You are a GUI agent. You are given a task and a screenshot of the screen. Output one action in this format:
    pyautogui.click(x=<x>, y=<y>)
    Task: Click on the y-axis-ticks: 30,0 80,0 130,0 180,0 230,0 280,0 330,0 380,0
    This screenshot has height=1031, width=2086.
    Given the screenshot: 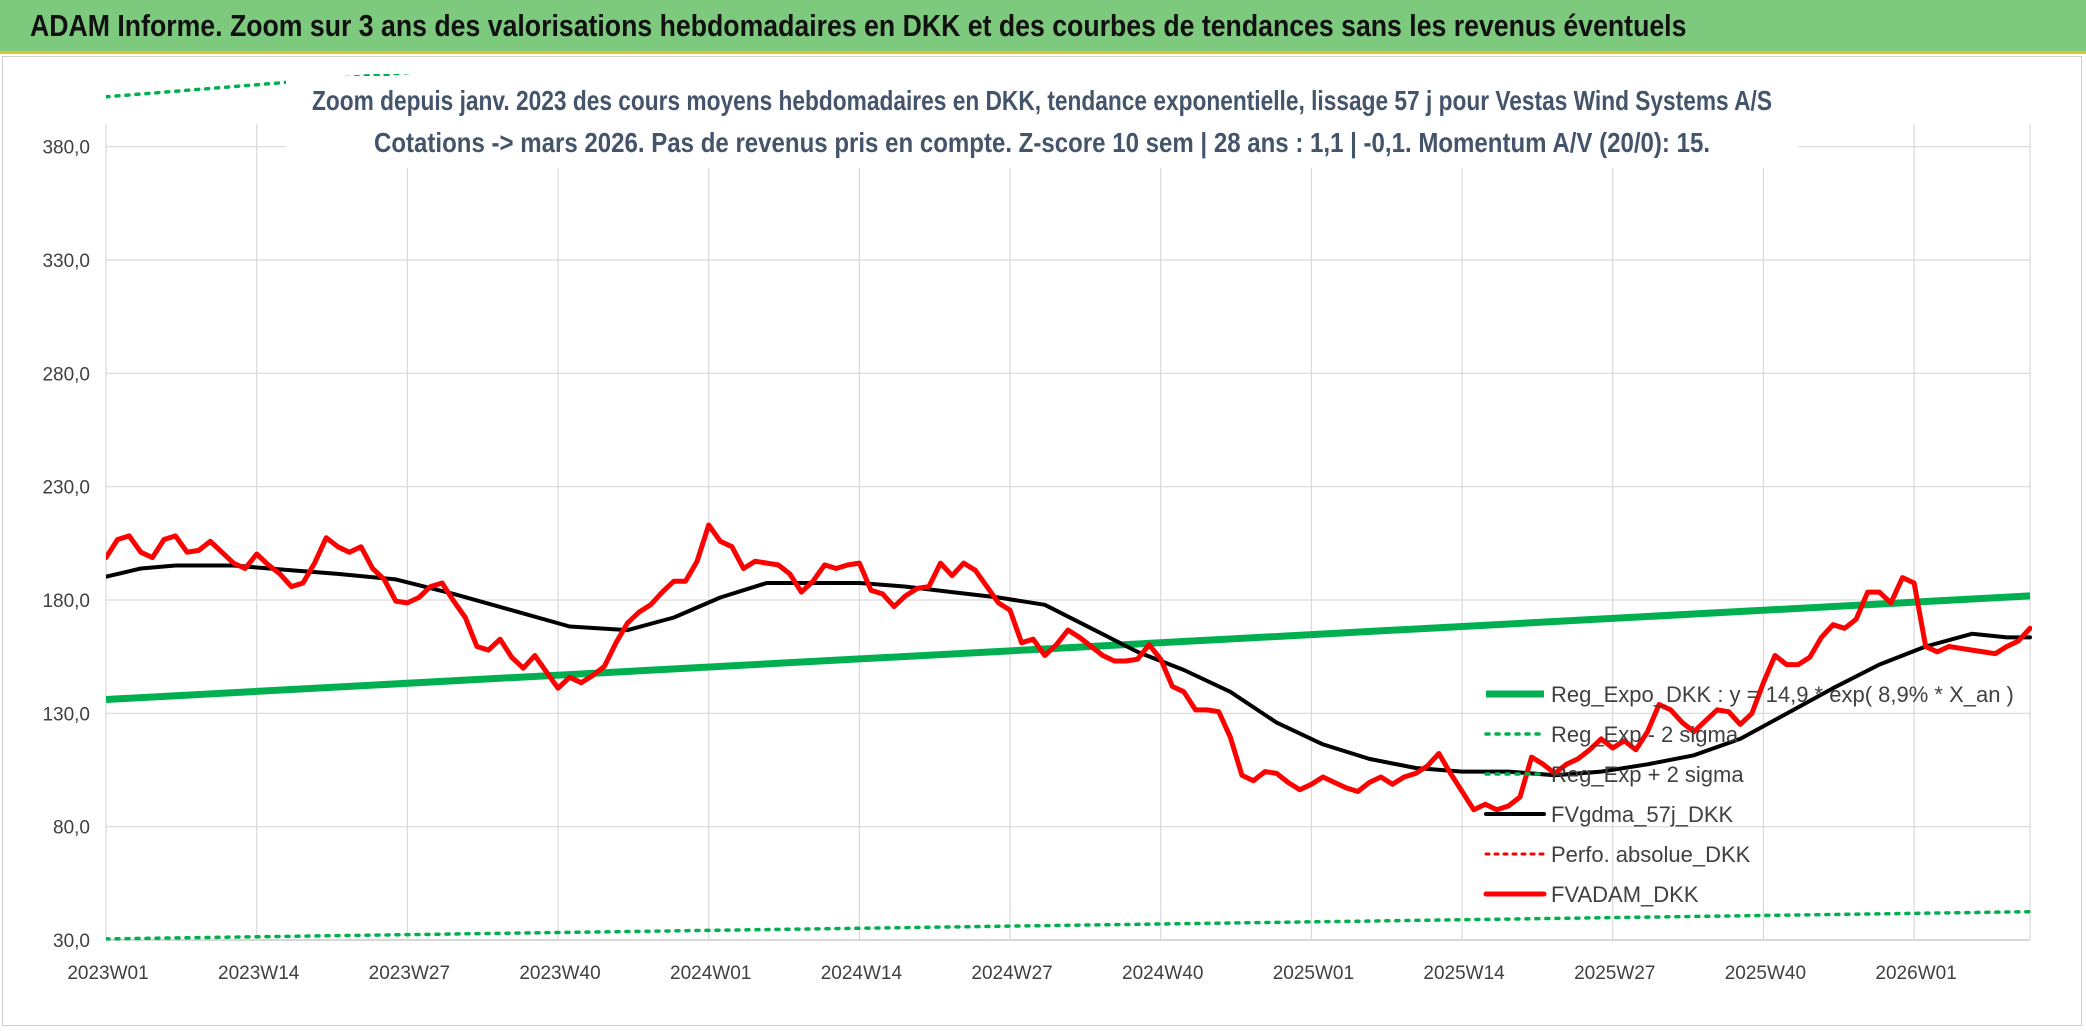 What is the action you would take?
    pyautogui.click(x=66, y=545)
    